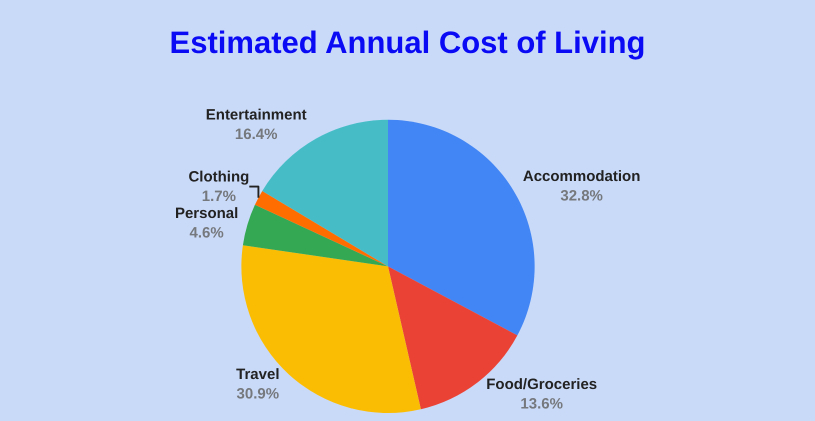  I want to click on data-label: 30.9%, so click(258, 393).